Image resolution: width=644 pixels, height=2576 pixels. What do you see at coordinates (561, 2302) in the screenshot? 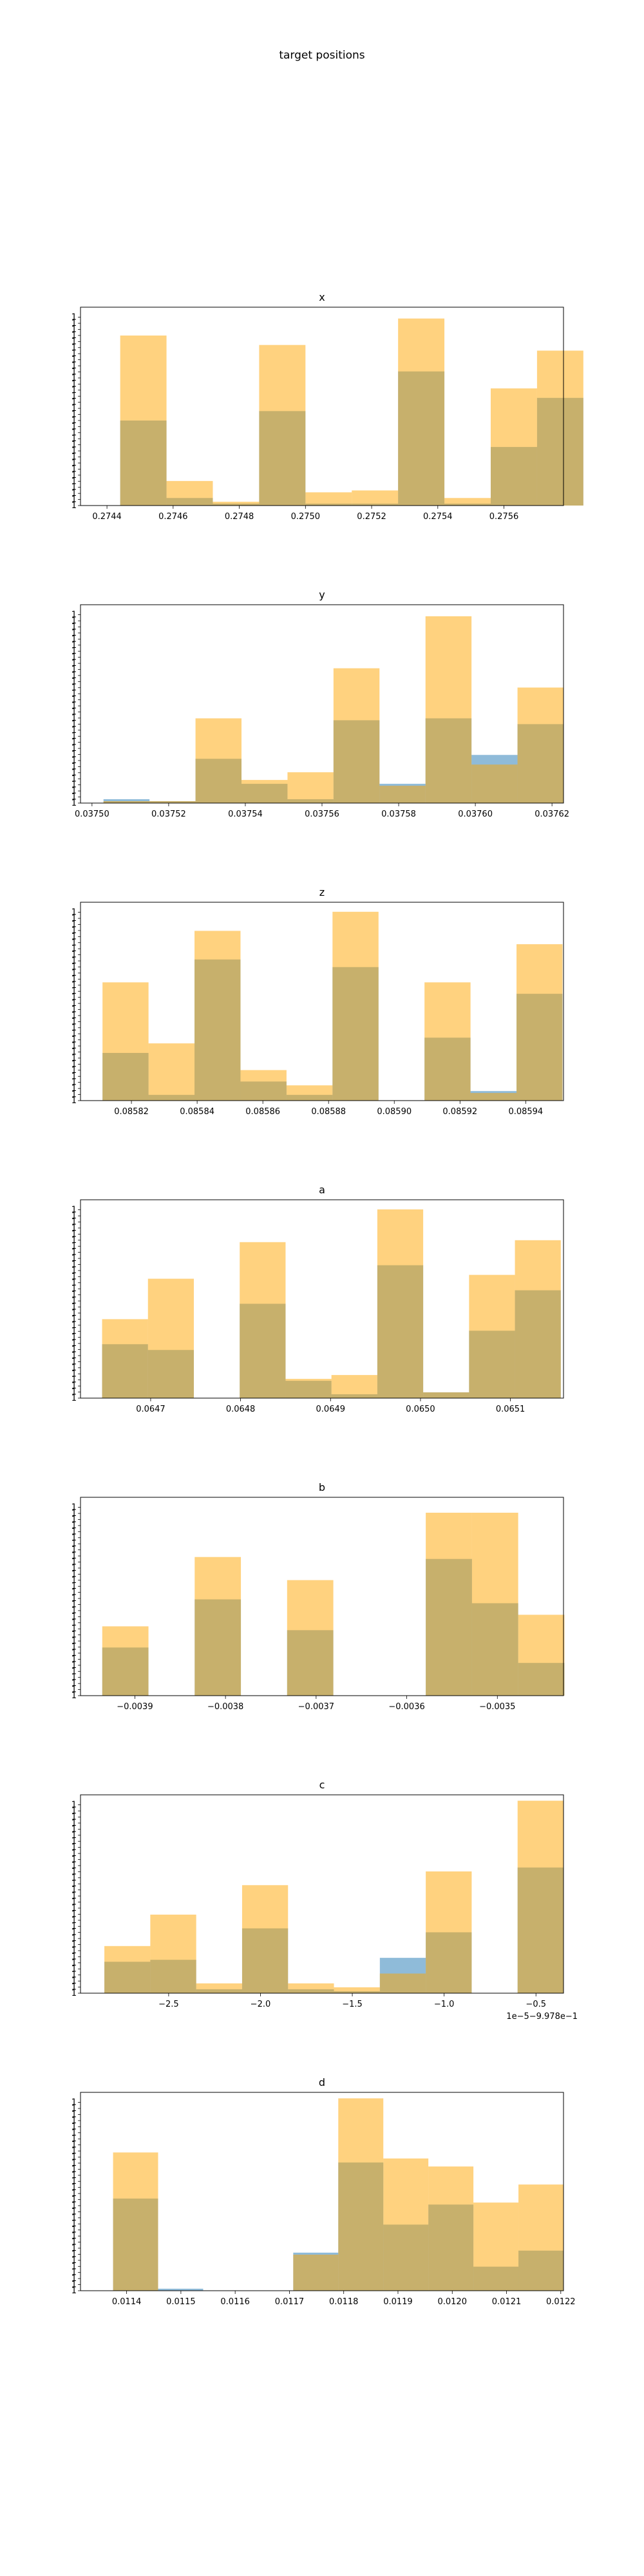
I see `x-tick-label: 0.0122` at bounding box center [561, 2302].